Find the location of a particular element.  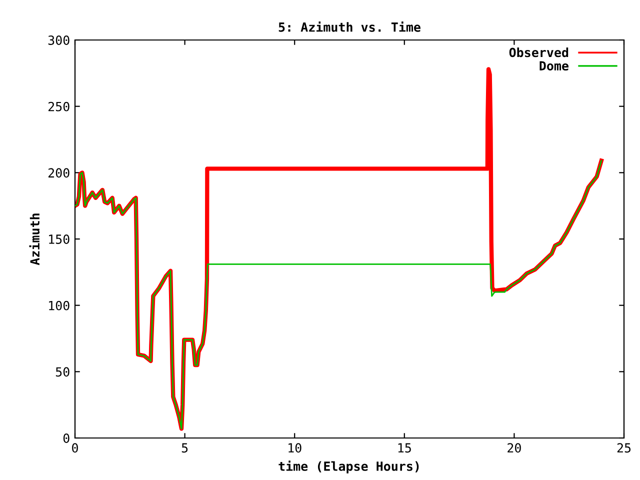

y-tick-label: 50 is located at coordinates (63, 372).